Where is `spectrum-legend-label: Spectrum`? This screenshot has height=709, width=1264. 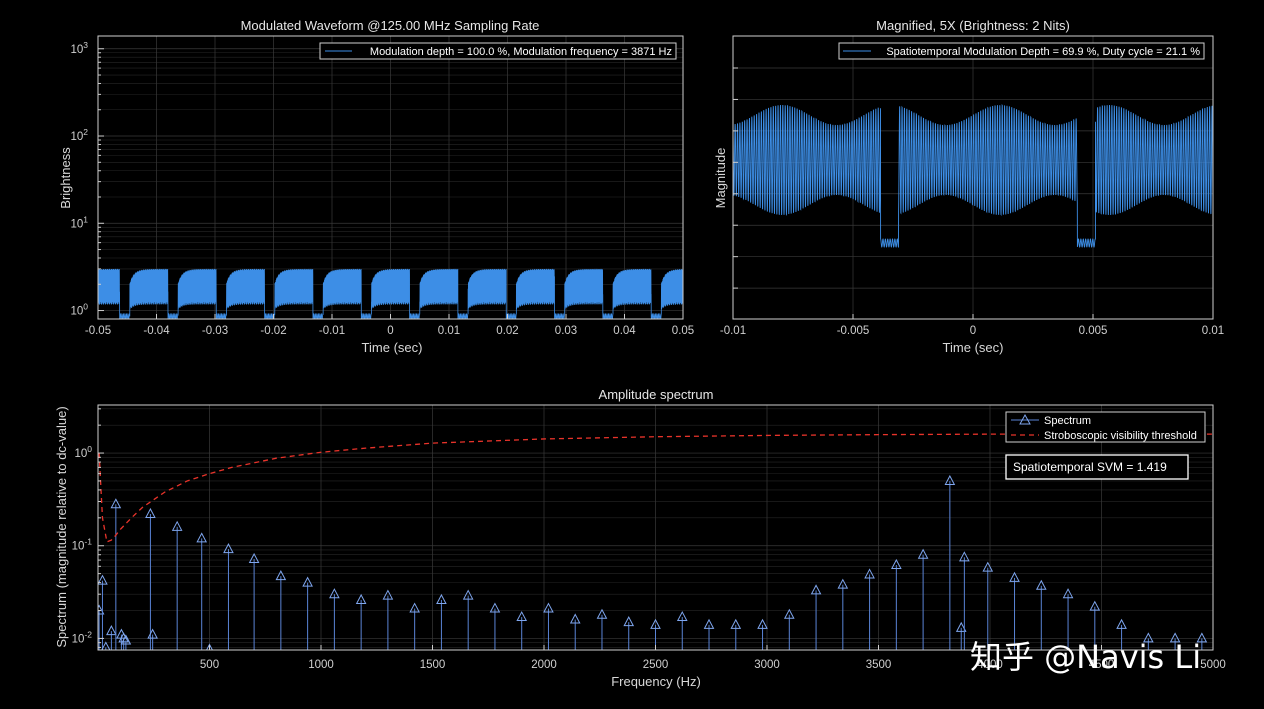 spectrum-legend-label: Spectrum is located at coordinates (1067, 421).